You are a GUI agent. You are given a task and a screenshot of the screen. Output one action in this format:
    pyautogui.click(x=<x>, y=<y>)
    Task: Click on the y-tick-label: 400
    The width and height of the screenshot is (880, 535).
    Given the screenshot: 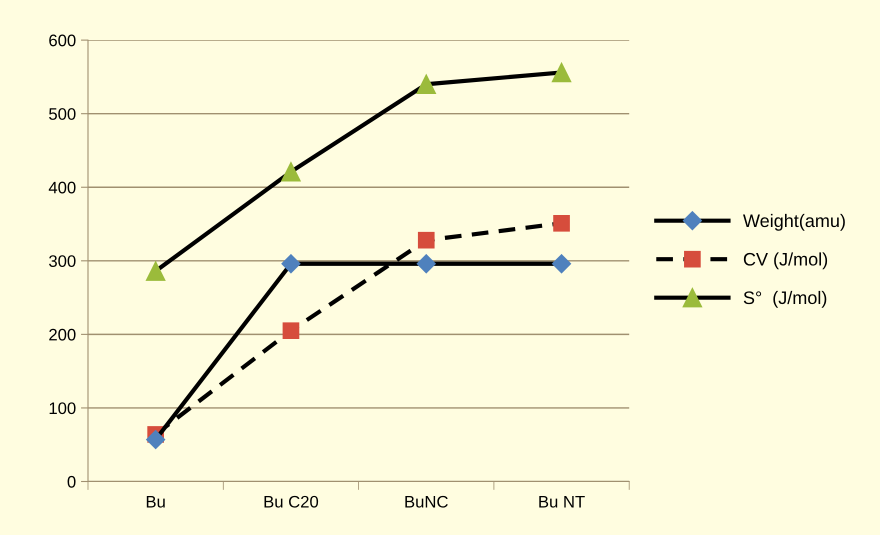 What is the action you would take?
    pyautogui.click(x=62, y=188)
    